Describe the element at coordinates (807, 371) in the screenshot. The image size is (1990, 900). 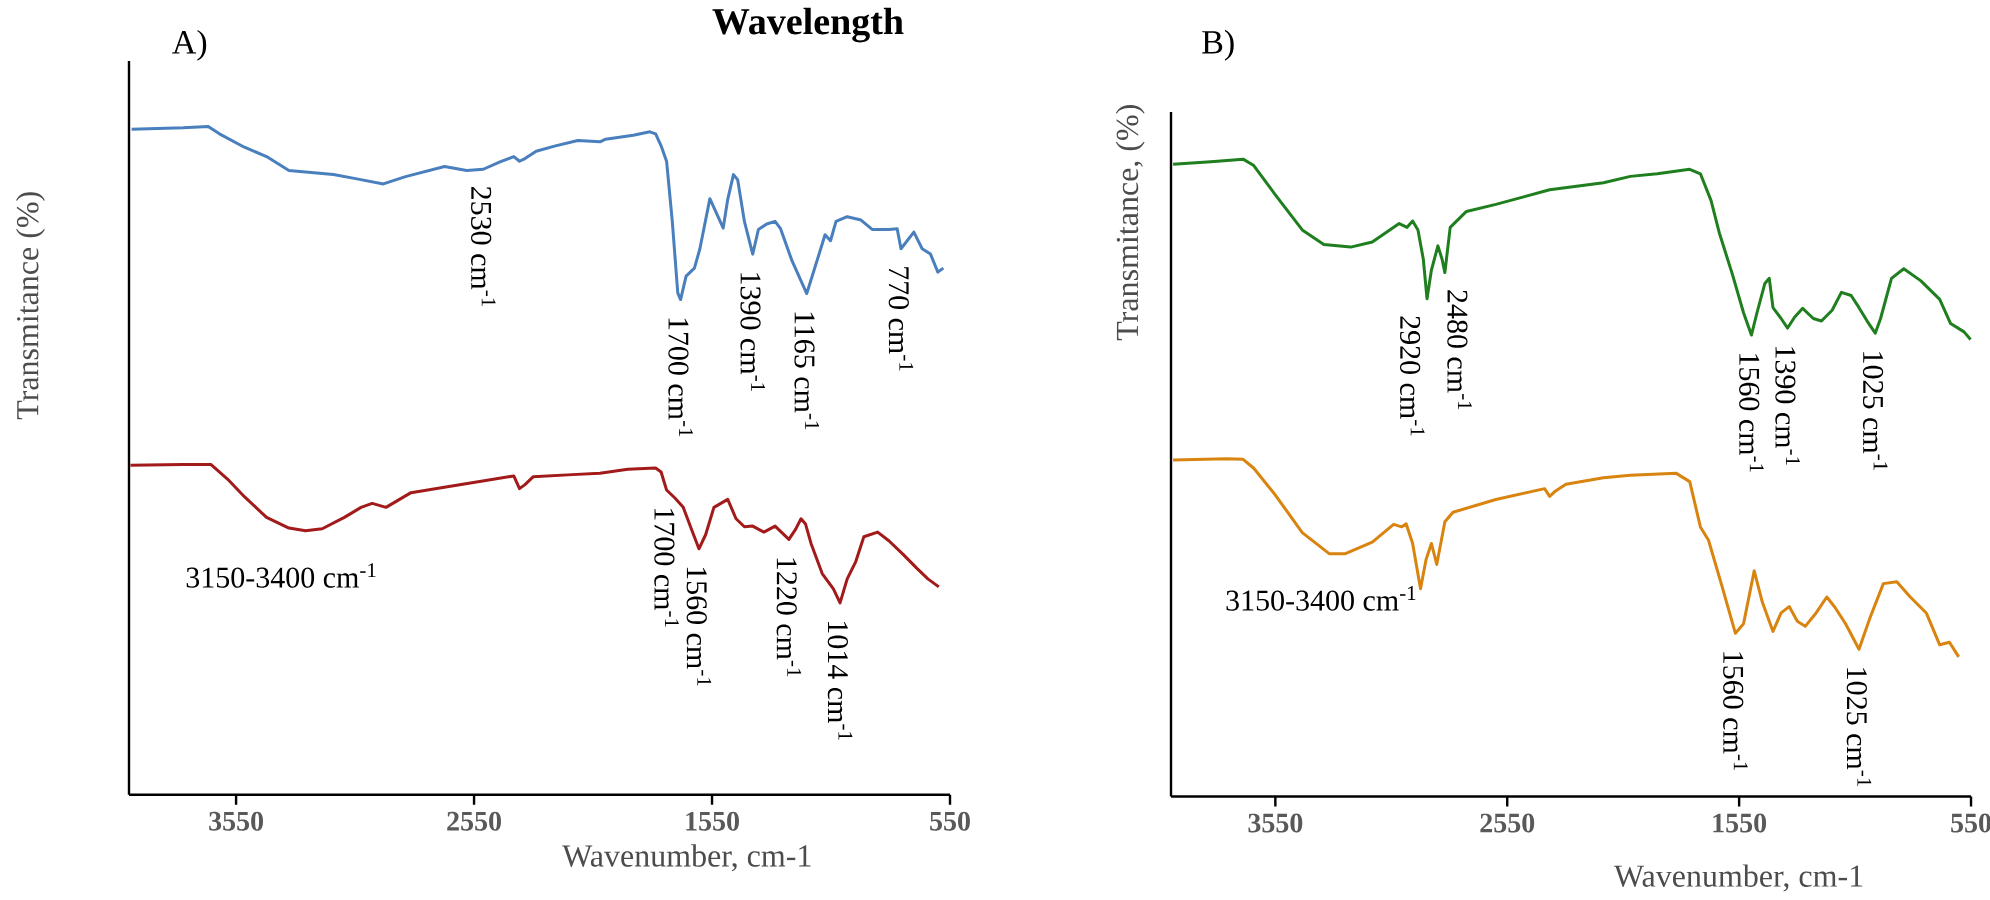
I see `annotation: 1165 cm$^{-1}$` at that location.